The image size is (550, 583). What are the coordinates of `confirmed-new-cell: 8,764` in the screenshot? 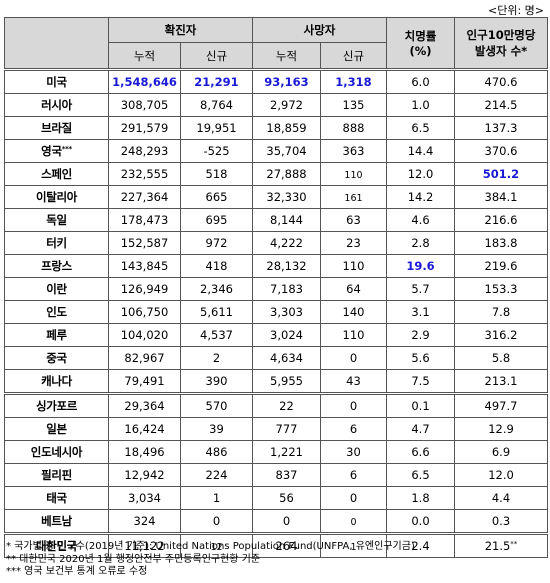 It's located at (216, 105).